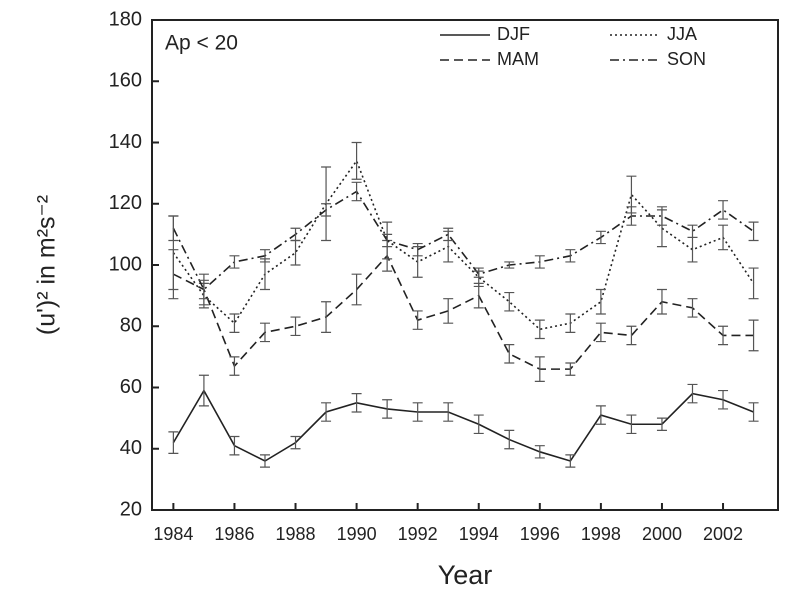 This screenshot has width=800, height=598. What do you see at coordinates (125, 19) in the screenshot?
I see `y-tick-label: 180` at bounding box center [125, 19].